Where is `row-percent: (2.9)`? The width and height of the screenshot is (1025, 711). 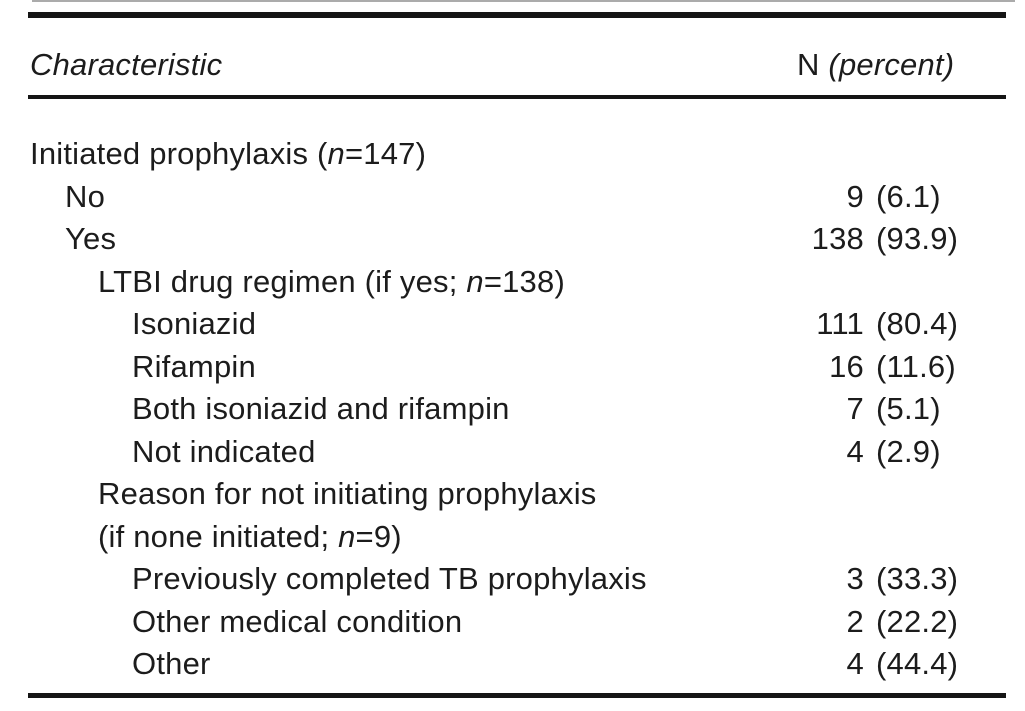
row-percent: (2.9) is located at coordinates (908, 451).